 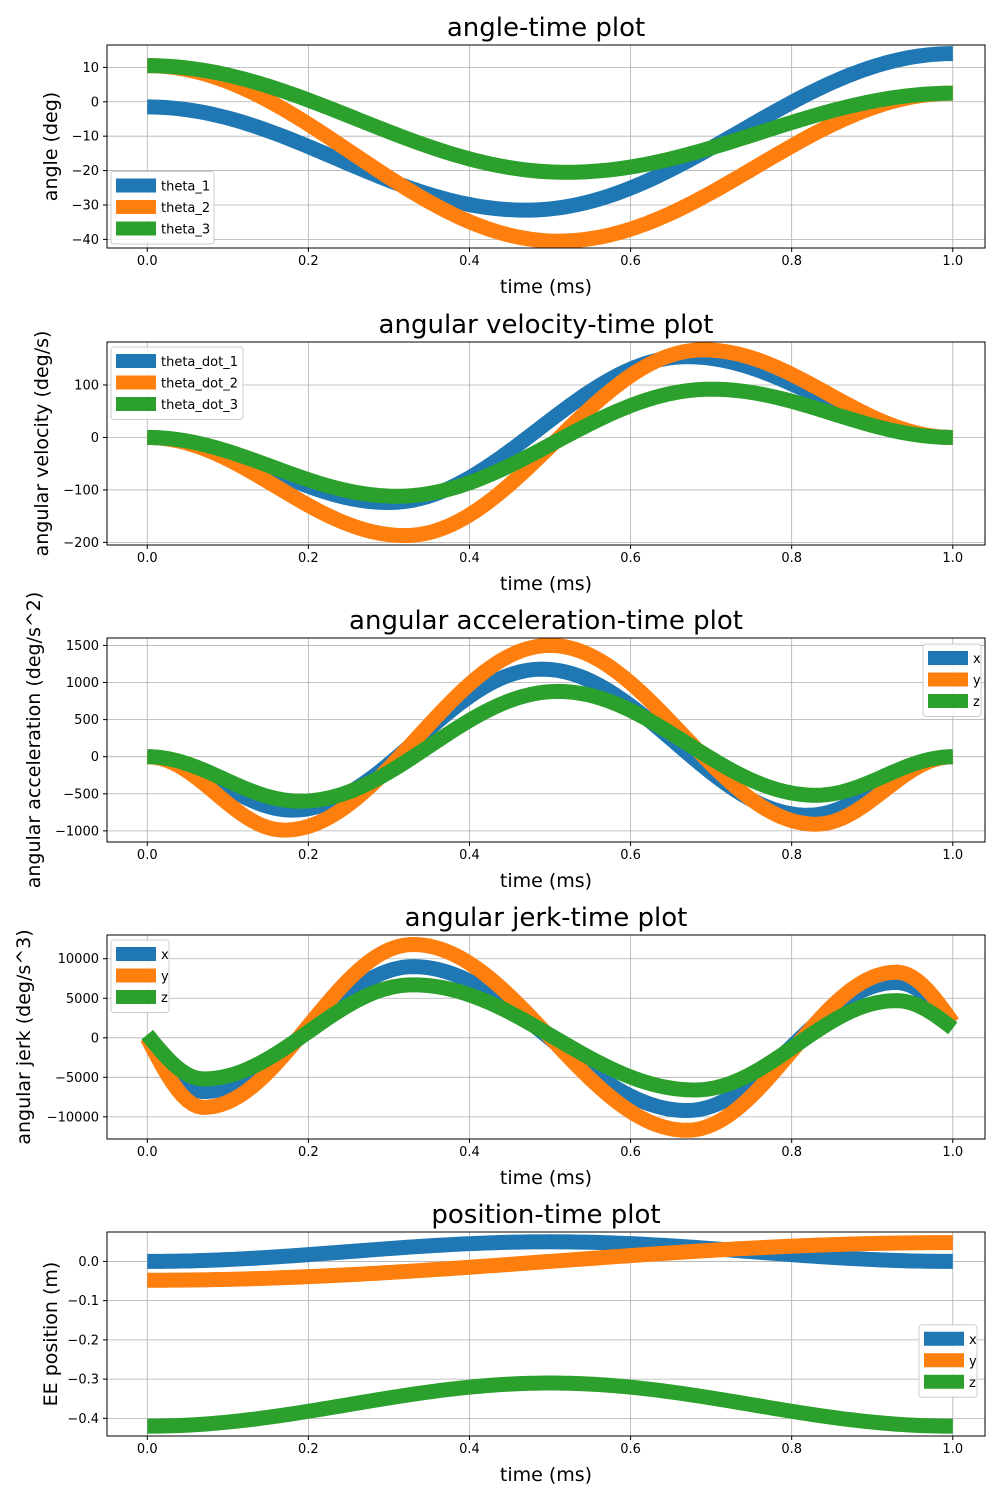 I want to click on y-tick-label: 500, so click(x=86, y=720).